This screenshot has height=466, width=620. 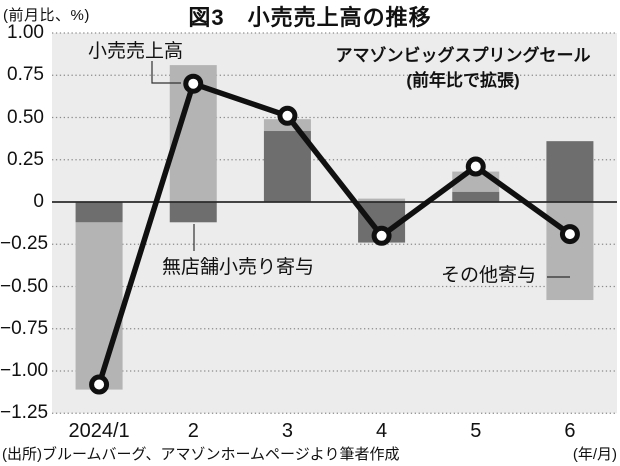 What do you see at coordinates (25, 159) in the screenshot?
I see `y-tick-label: 0.25` at bounding box center [25, 159].